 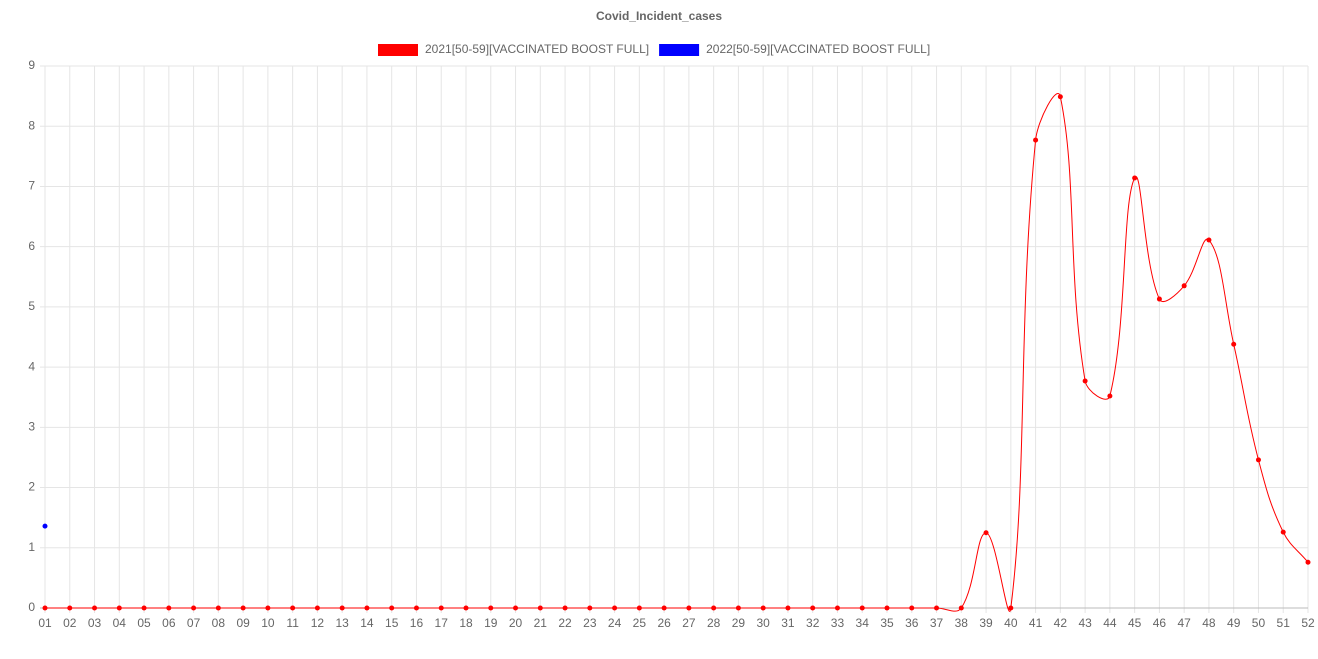 I want to click on x-tick-label: 39, so click(x=986, y=623).